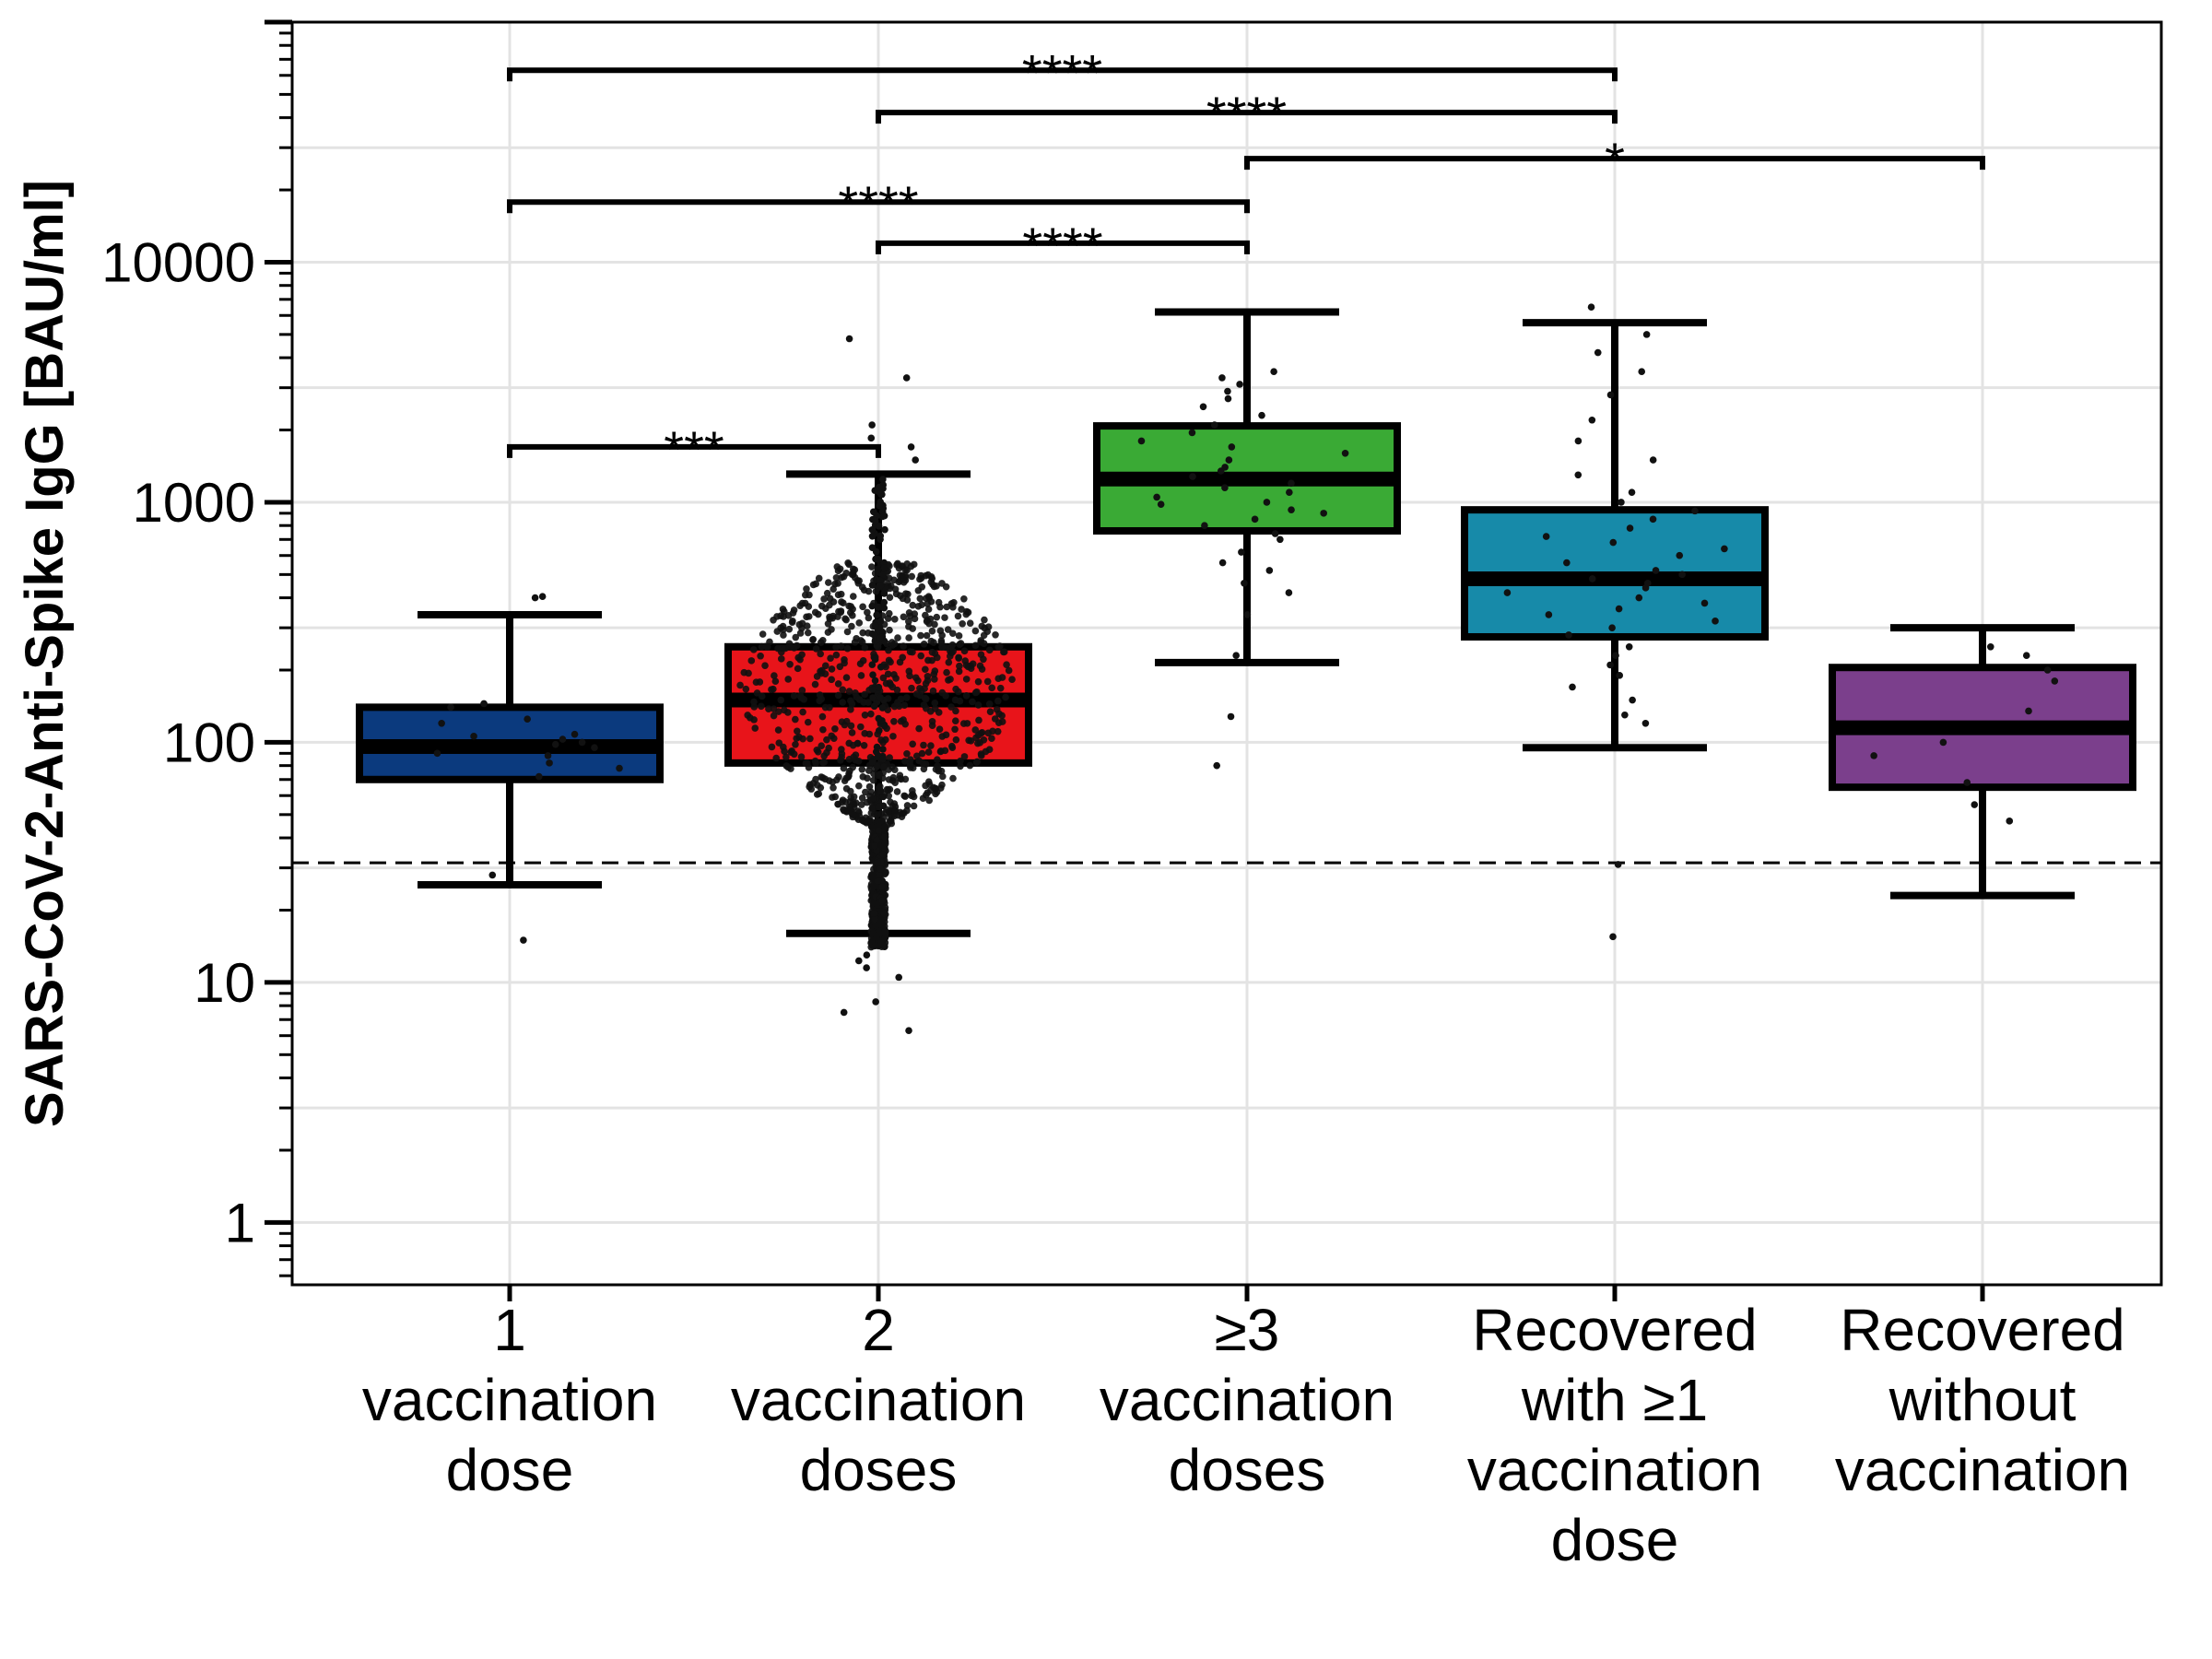 This screenshot has height=1659, width=2212. I want to click on y-axis-title: SARS-CoV-2-Anti-Spike IgG [BAU/ml], so click(45, 653).